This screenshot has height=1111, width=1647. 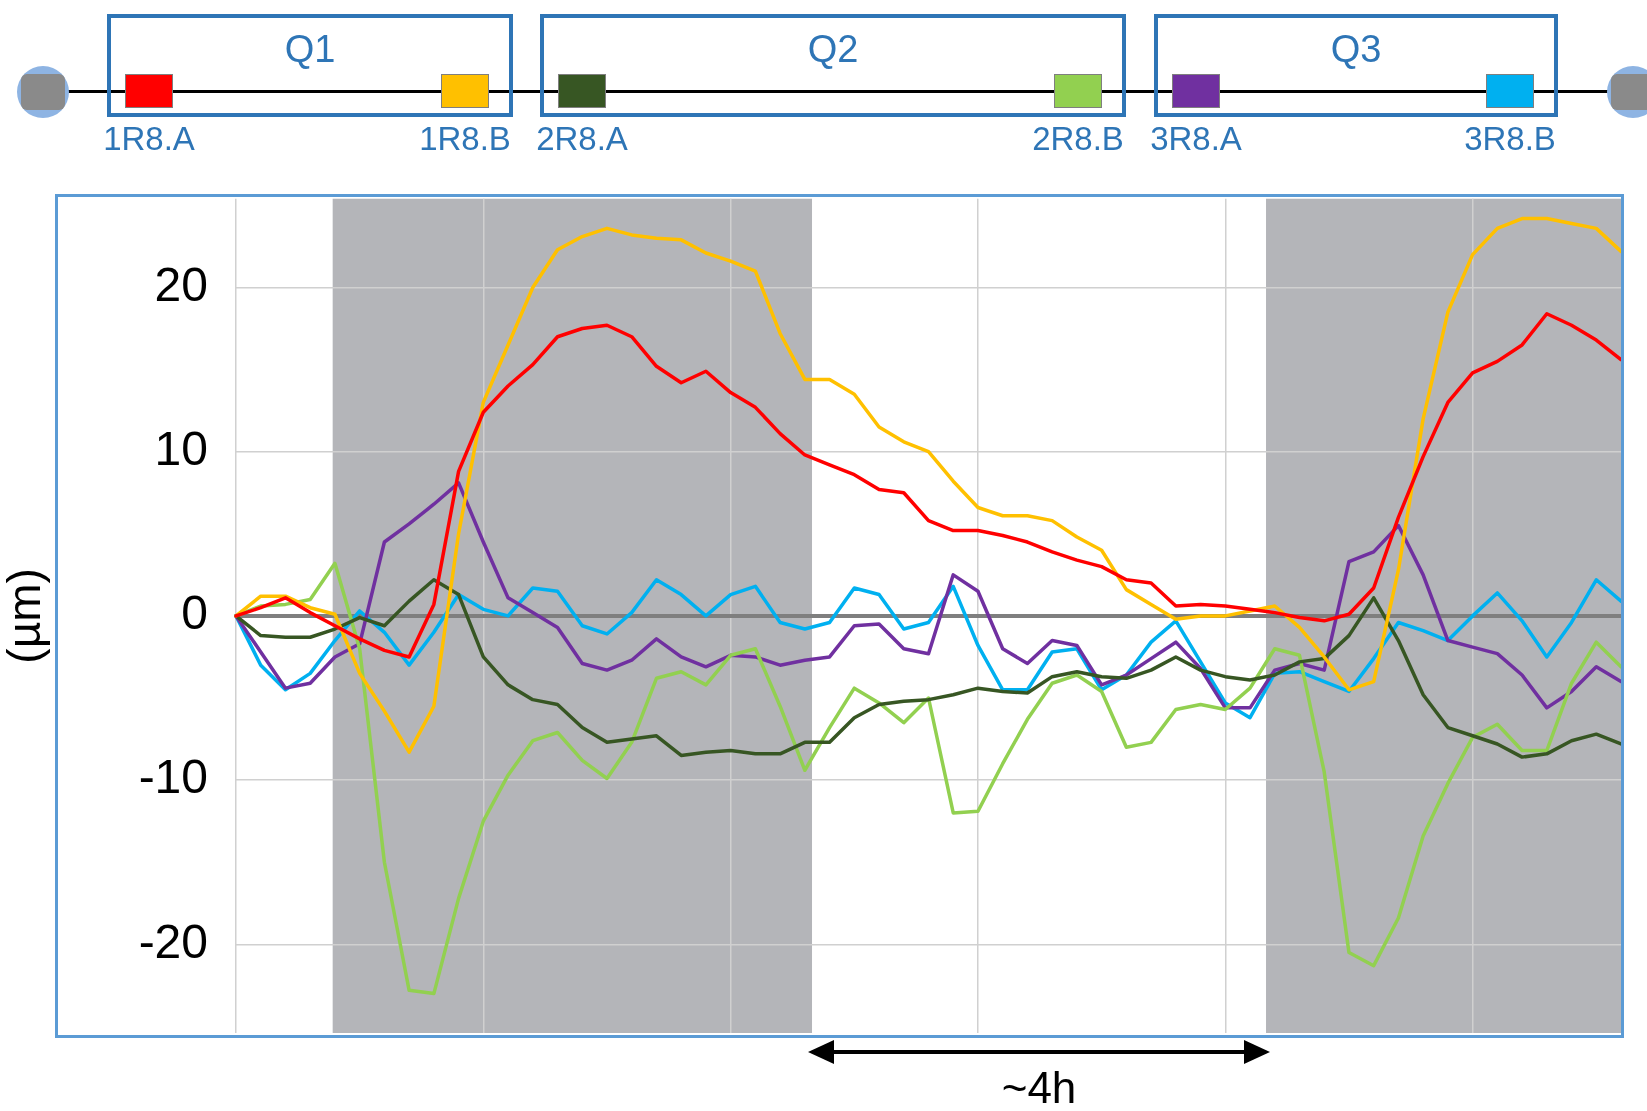 What do you see at coordinates (173, 941) in the screenshot?
I see `y-tick-label: -20` at bounding box center [173, 941].